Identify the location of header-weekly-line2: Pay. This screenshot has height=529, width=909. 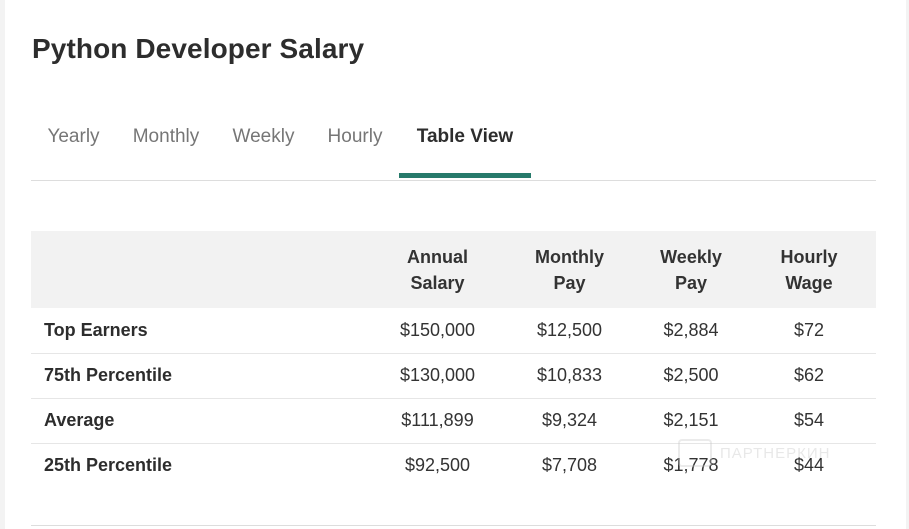
(691, 282).